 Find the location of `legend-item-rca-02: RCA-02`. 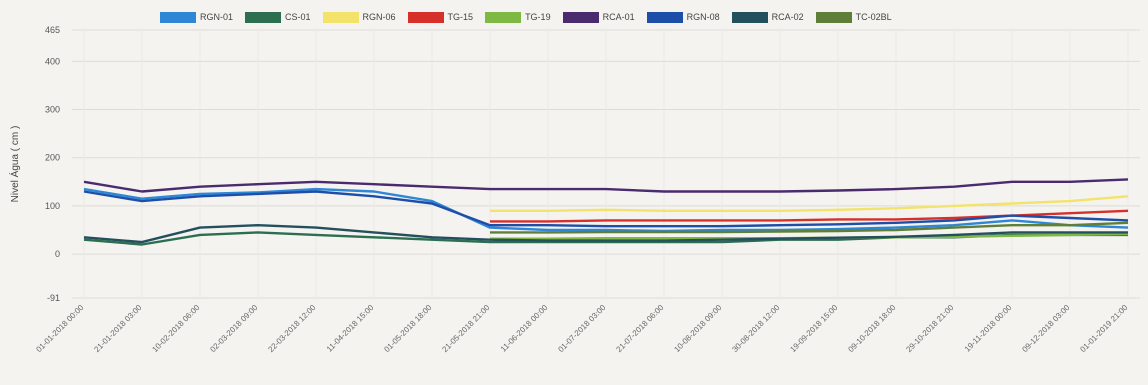

legend-item-rca-02: RCA-02 is located at coordinates (767, 17).